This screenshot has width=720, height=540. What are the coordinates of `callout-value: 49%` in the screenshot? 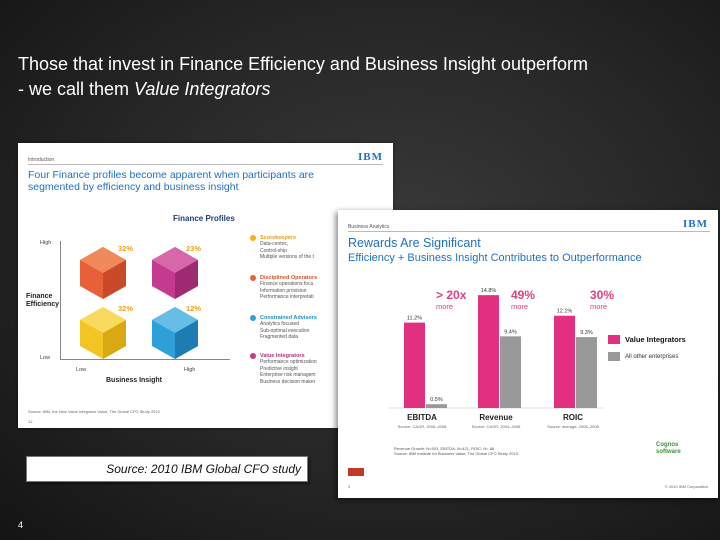 It's located at (523, 295).